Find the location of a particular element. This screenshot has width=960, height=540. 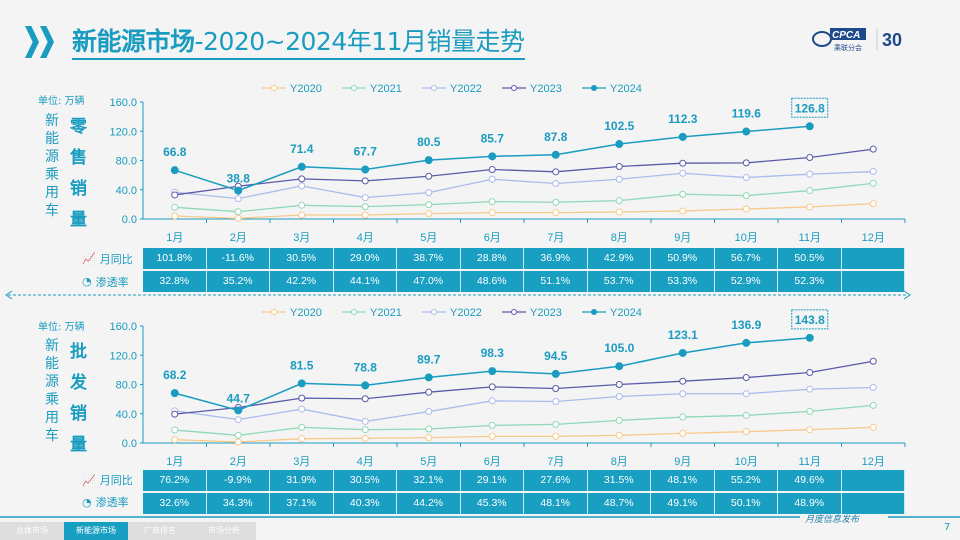

footer-tab: 厂商排名 is located at coordinates (160, 531).